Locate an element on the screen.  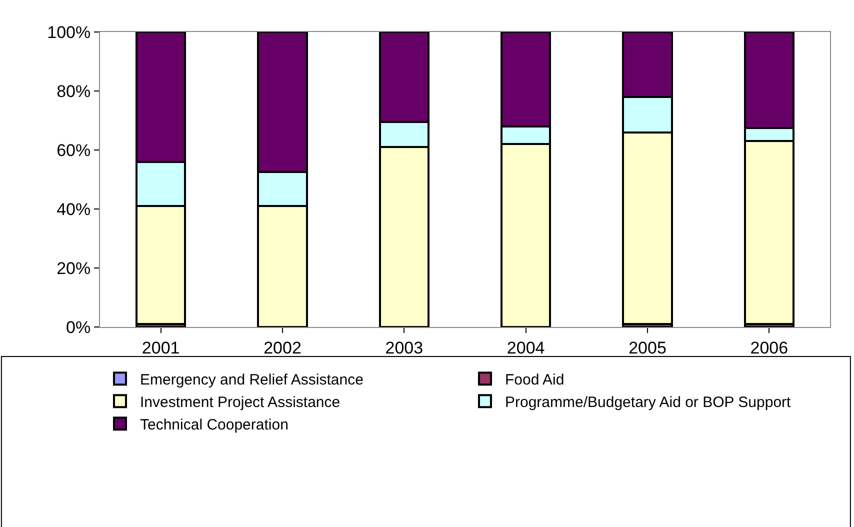
y-tick-label: 60% is located at coordinates (73, 150).